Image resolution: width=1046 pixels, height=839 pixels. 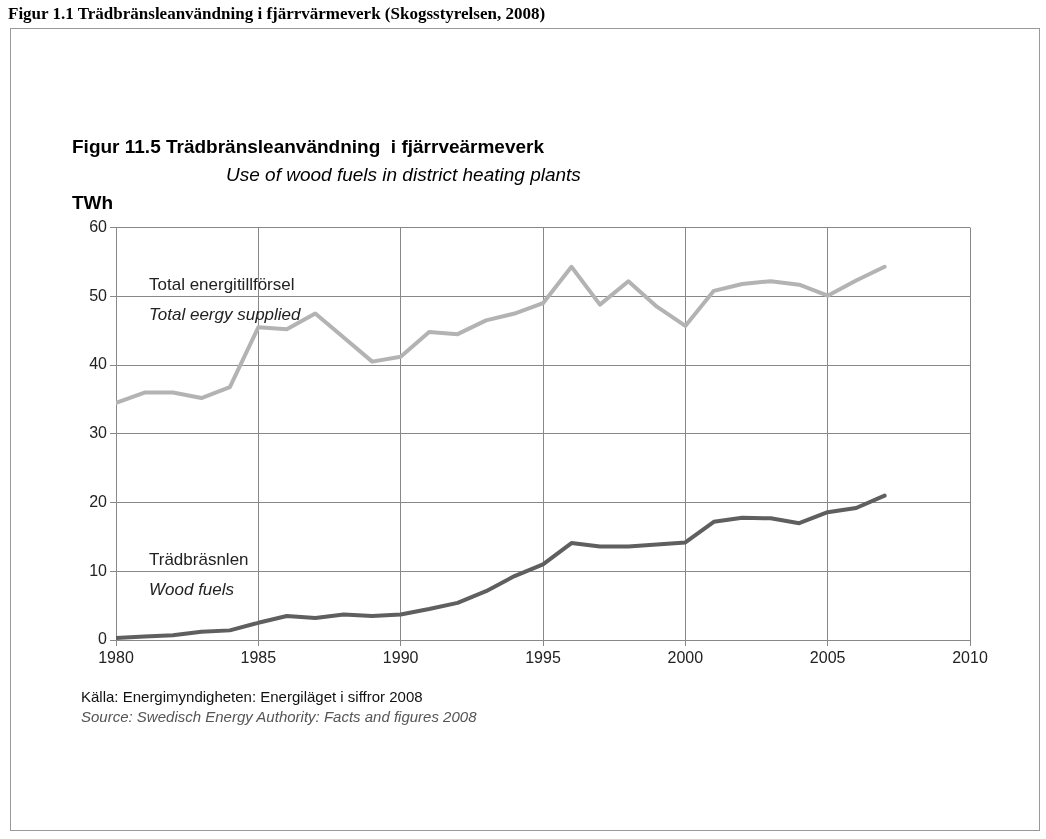 What do you see at coordinates (93, 203) in the screenshot?
I see `y-axis-title: TWh` at bounding box center [93, 203].